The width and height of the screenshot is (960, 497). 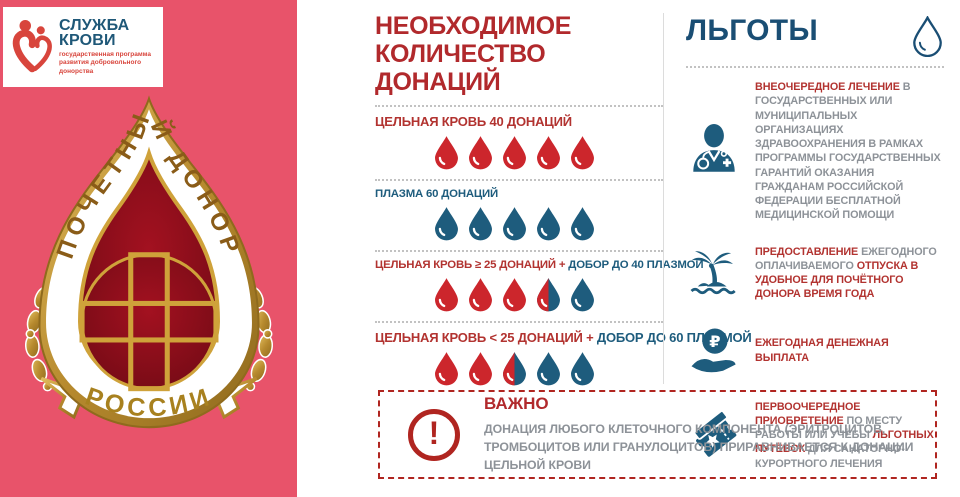 I want to click on donation-row: ПЛАЗМА 60 ДОНАЦИЙ, so click(x=519, y=214).